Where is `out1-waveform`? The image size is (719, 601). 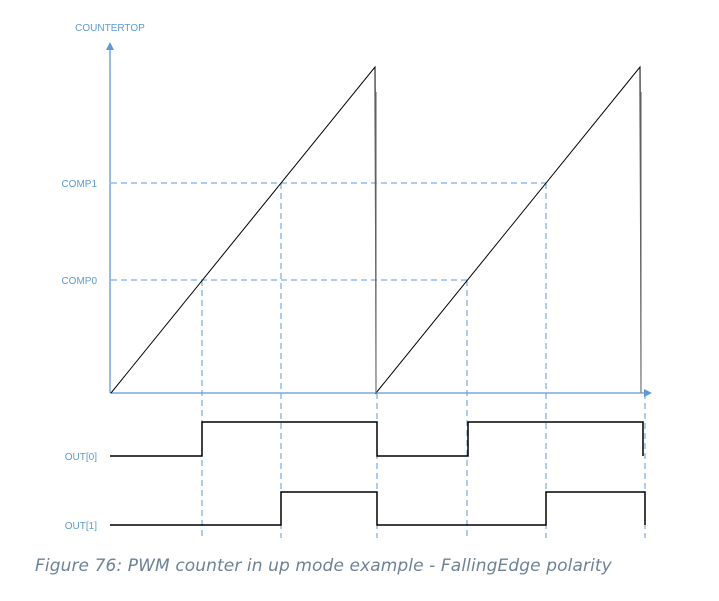
out1-waveform is located at coordinates (378, 508).